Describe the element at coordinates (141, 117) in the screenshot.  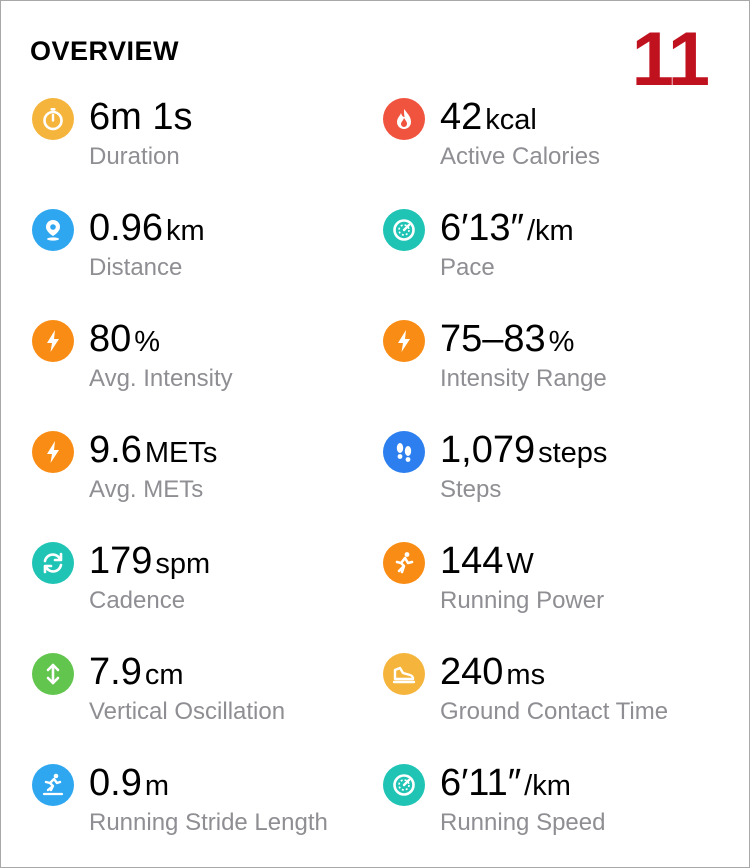
I see `metric-value: 6m 1s` at that location.